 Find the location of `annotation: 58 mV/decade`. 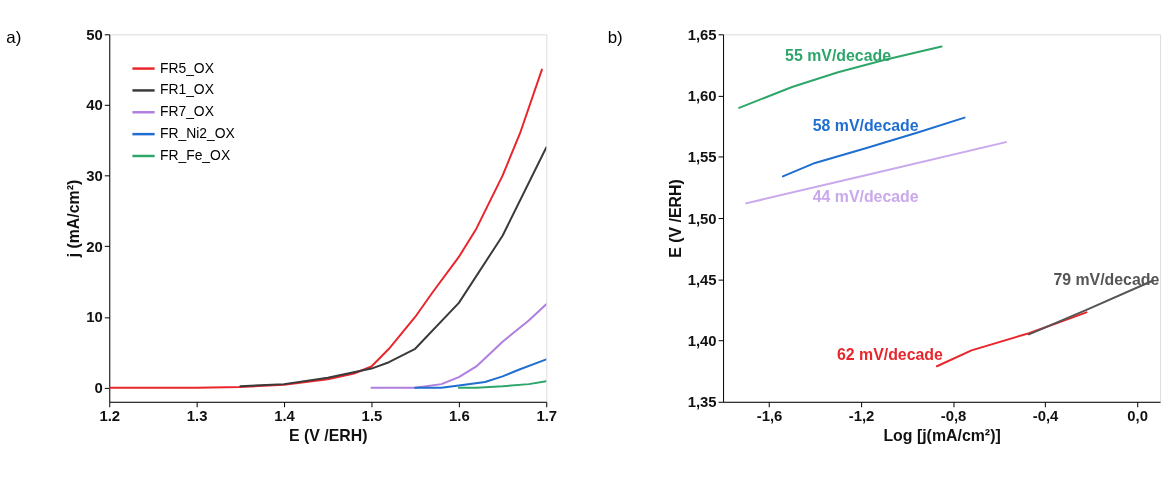

annotation: 58 mV/decade is located at coordinates (865, 126).